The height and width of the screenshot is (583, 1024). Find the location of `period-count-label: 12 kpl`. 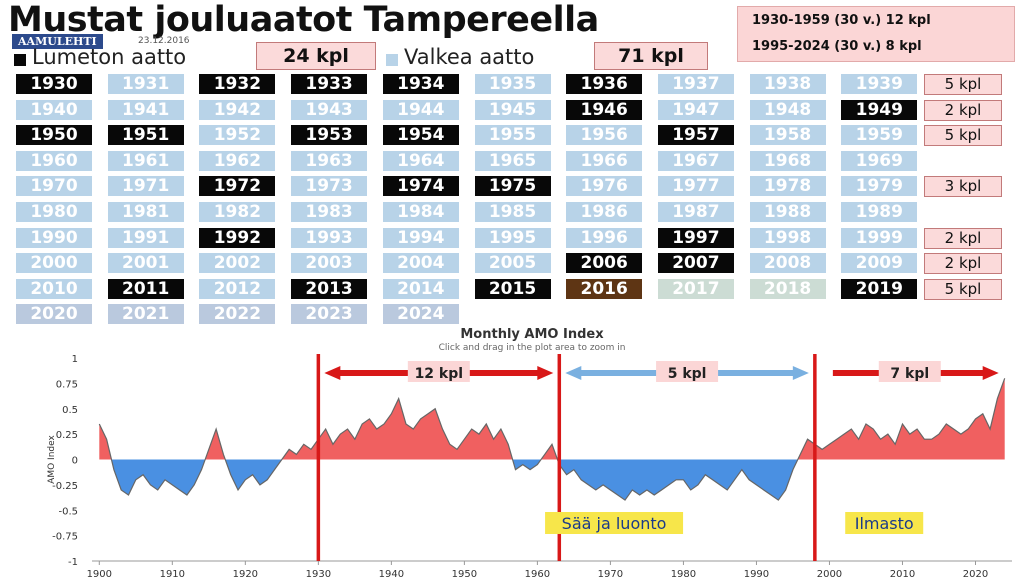

period-count-label: 12 kpl is located at coordinates (439, 374).